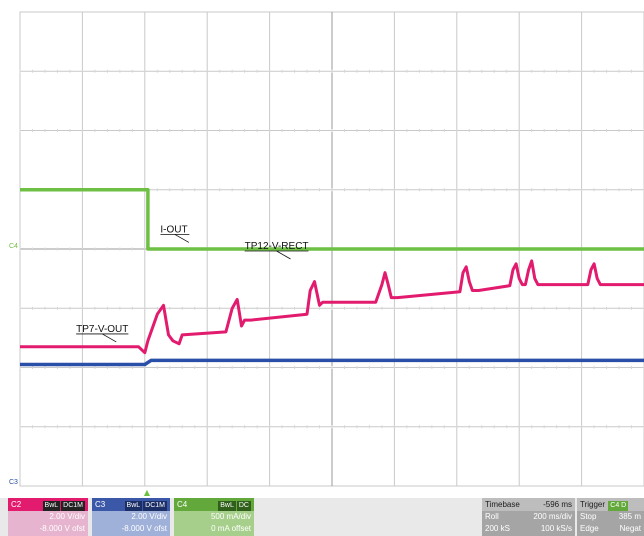  I want to click on trigger-descriptor: Trigger C4 D Stop 385 m Edge Negat, so click(610, 517).